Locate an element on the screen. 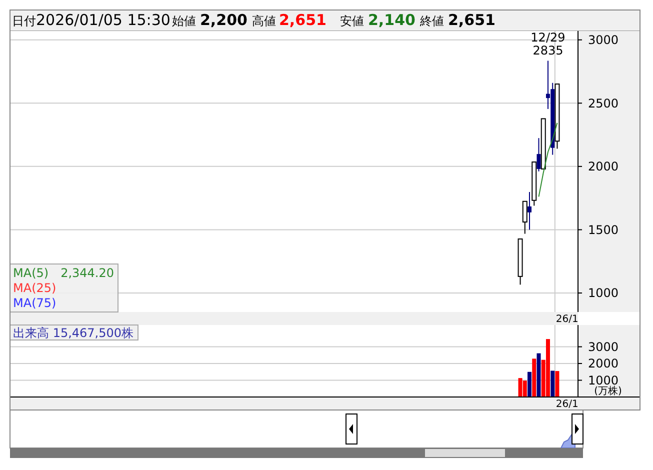  y-tick-label: 1000 is located at coordinates (603, 293).